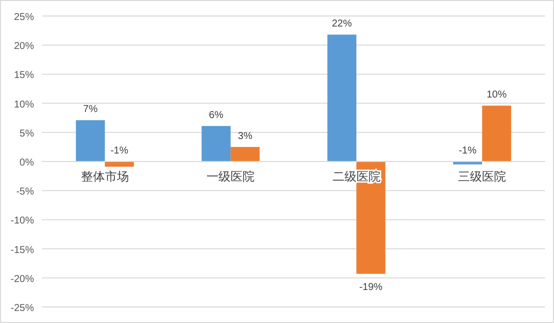 The width and height of the screenshot is (554, 323). I want to click on data-label: 3%, so click(245, 136).